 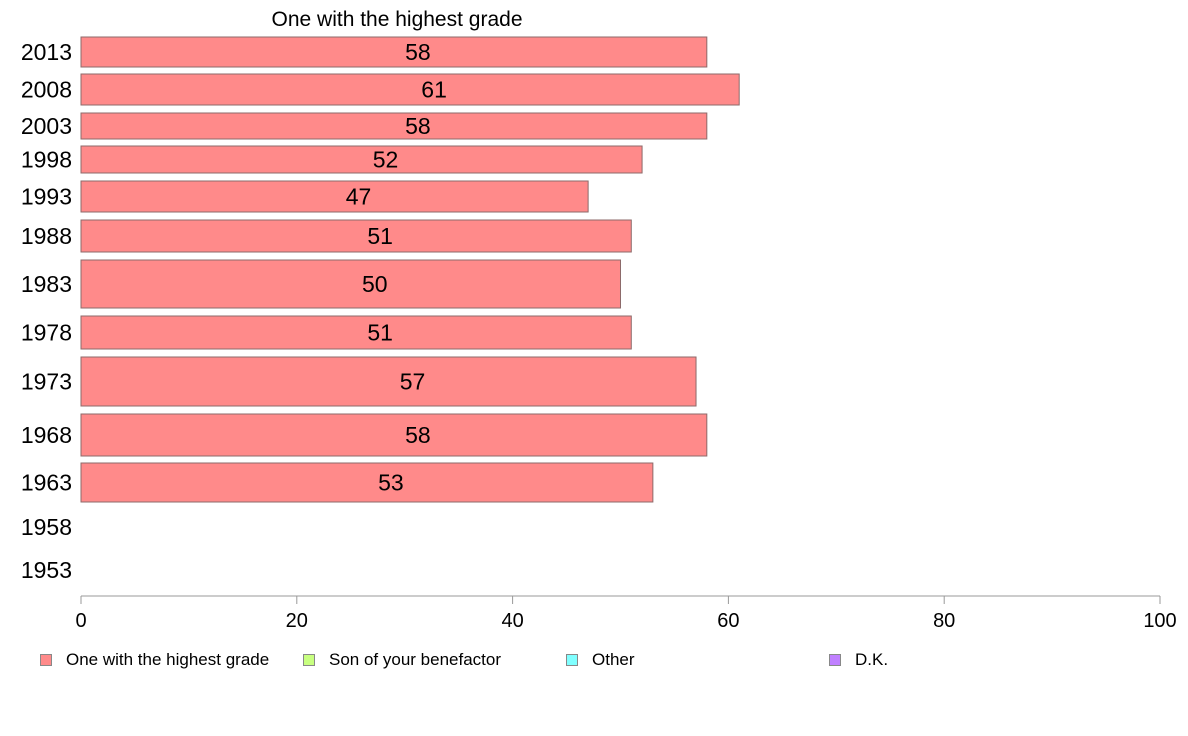 What do you see at coordinates (46, 236) in the screenshot?
I see `y-tick-label: 1988` at bounding box center [46, 236].